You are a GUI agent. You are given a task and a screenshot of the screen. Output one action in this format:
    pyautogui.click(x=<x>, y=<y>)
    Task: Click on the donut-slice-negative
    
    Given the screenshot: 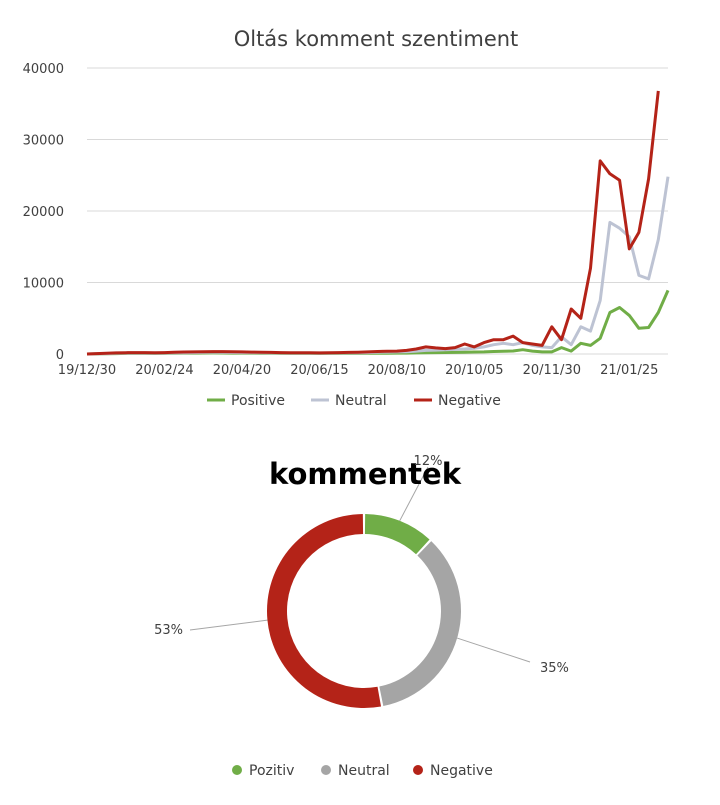 What is the action you would take?
    pyautogui.click(x=324, y=611)
    